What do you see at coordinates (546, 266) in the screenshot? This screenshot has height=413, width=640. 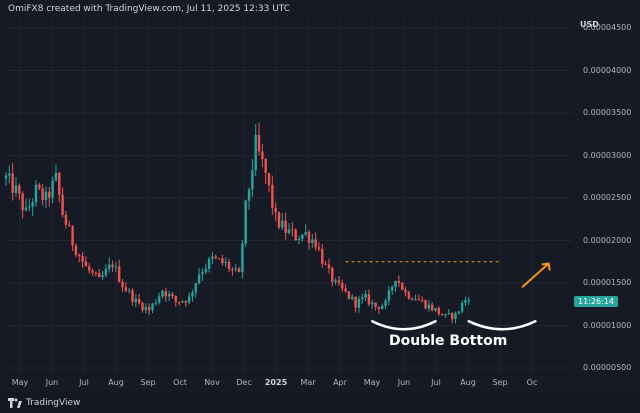 I see `breakout-arrowhead` at bounding box center [546, 266].